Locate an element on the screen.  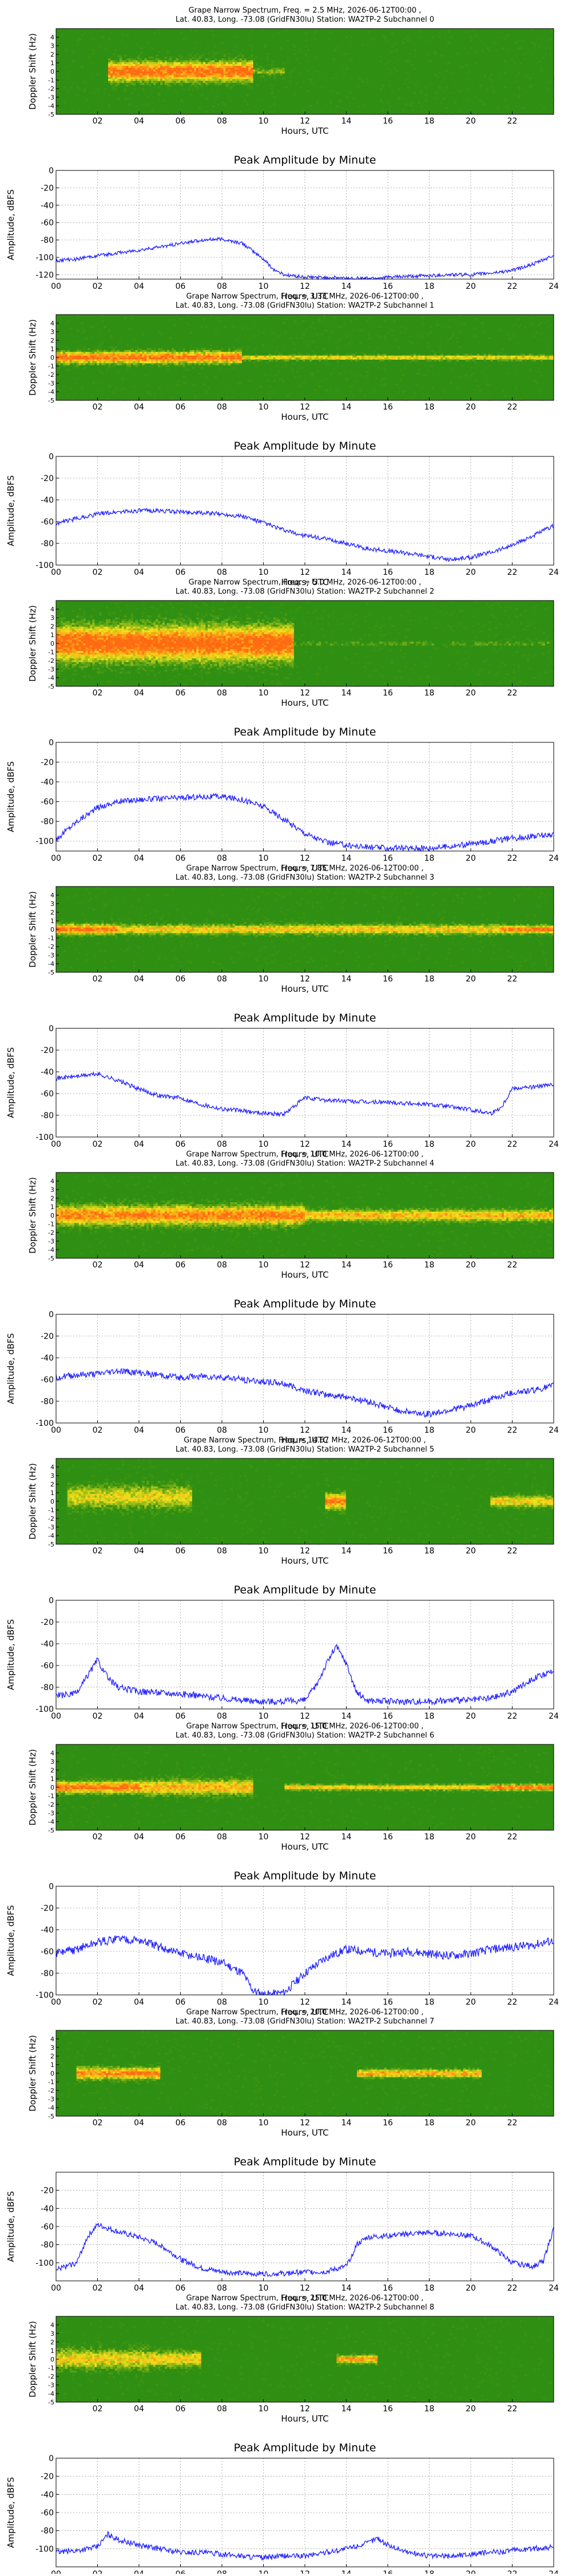
y-tick-label: 0 is located at coordinates (51, 457).